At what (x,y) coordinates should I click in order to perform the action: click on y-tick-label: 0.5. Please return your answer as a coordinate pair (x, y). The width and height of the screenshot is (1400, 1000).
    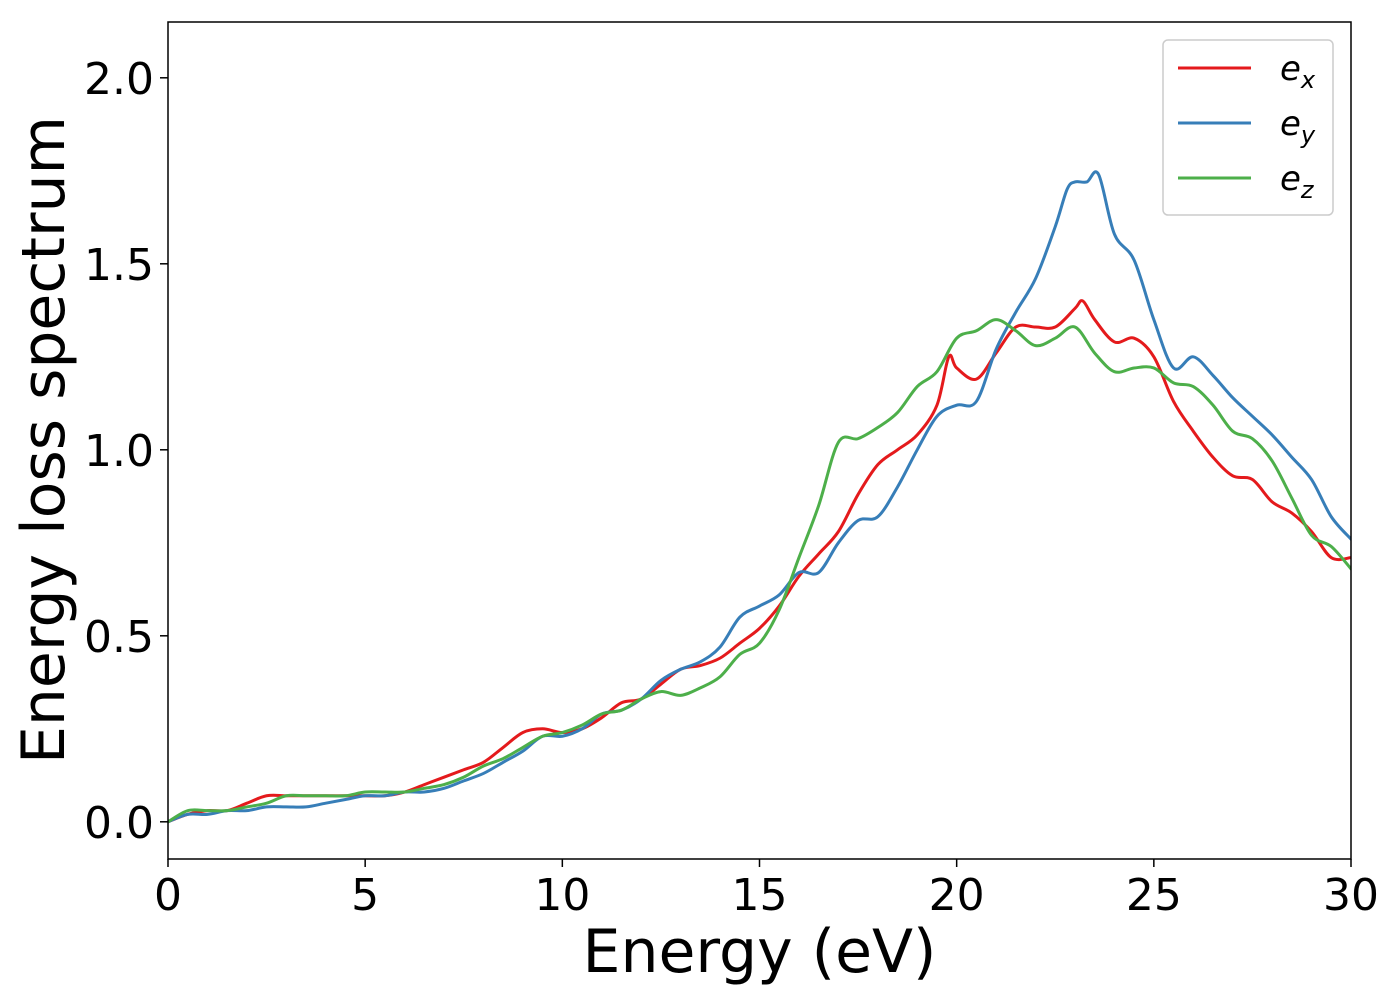
    Looking at the image, I should click on (119, 637).